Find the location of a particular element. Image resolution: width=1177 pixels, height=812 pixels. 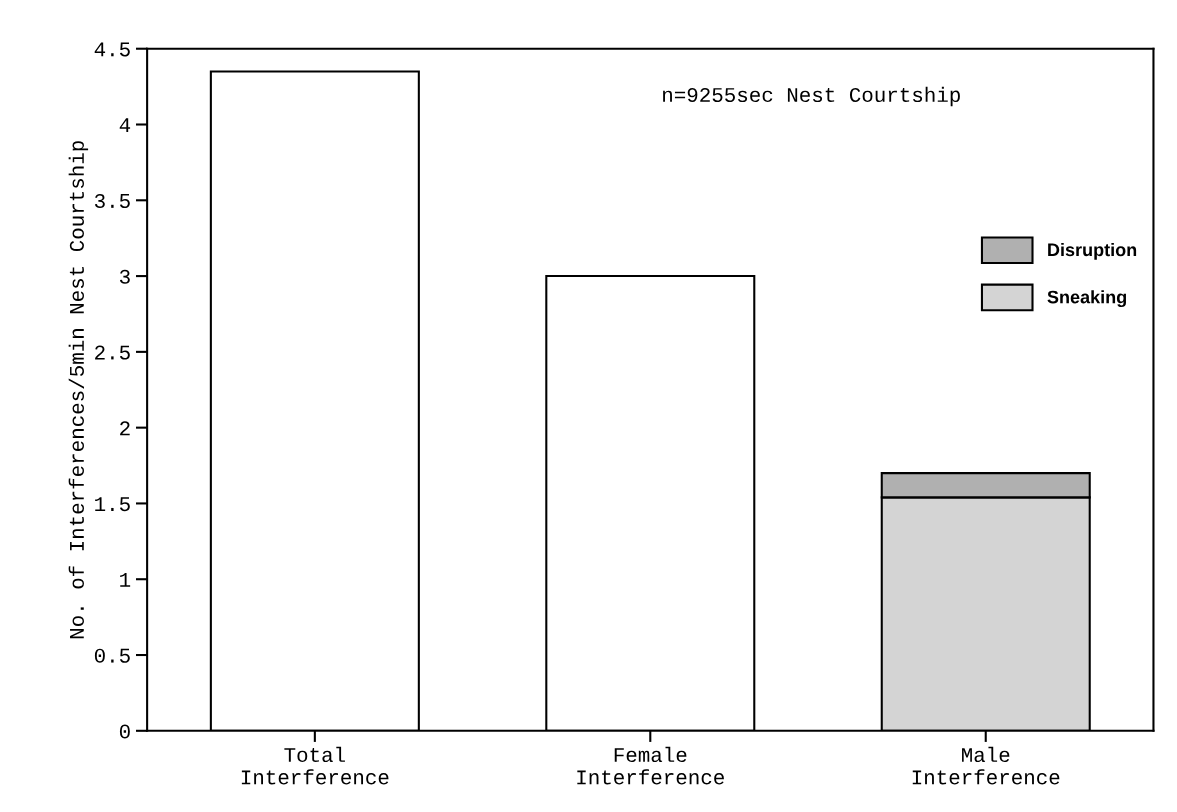

x-tick-label: Male Interference is located at coordinates (986, 765).